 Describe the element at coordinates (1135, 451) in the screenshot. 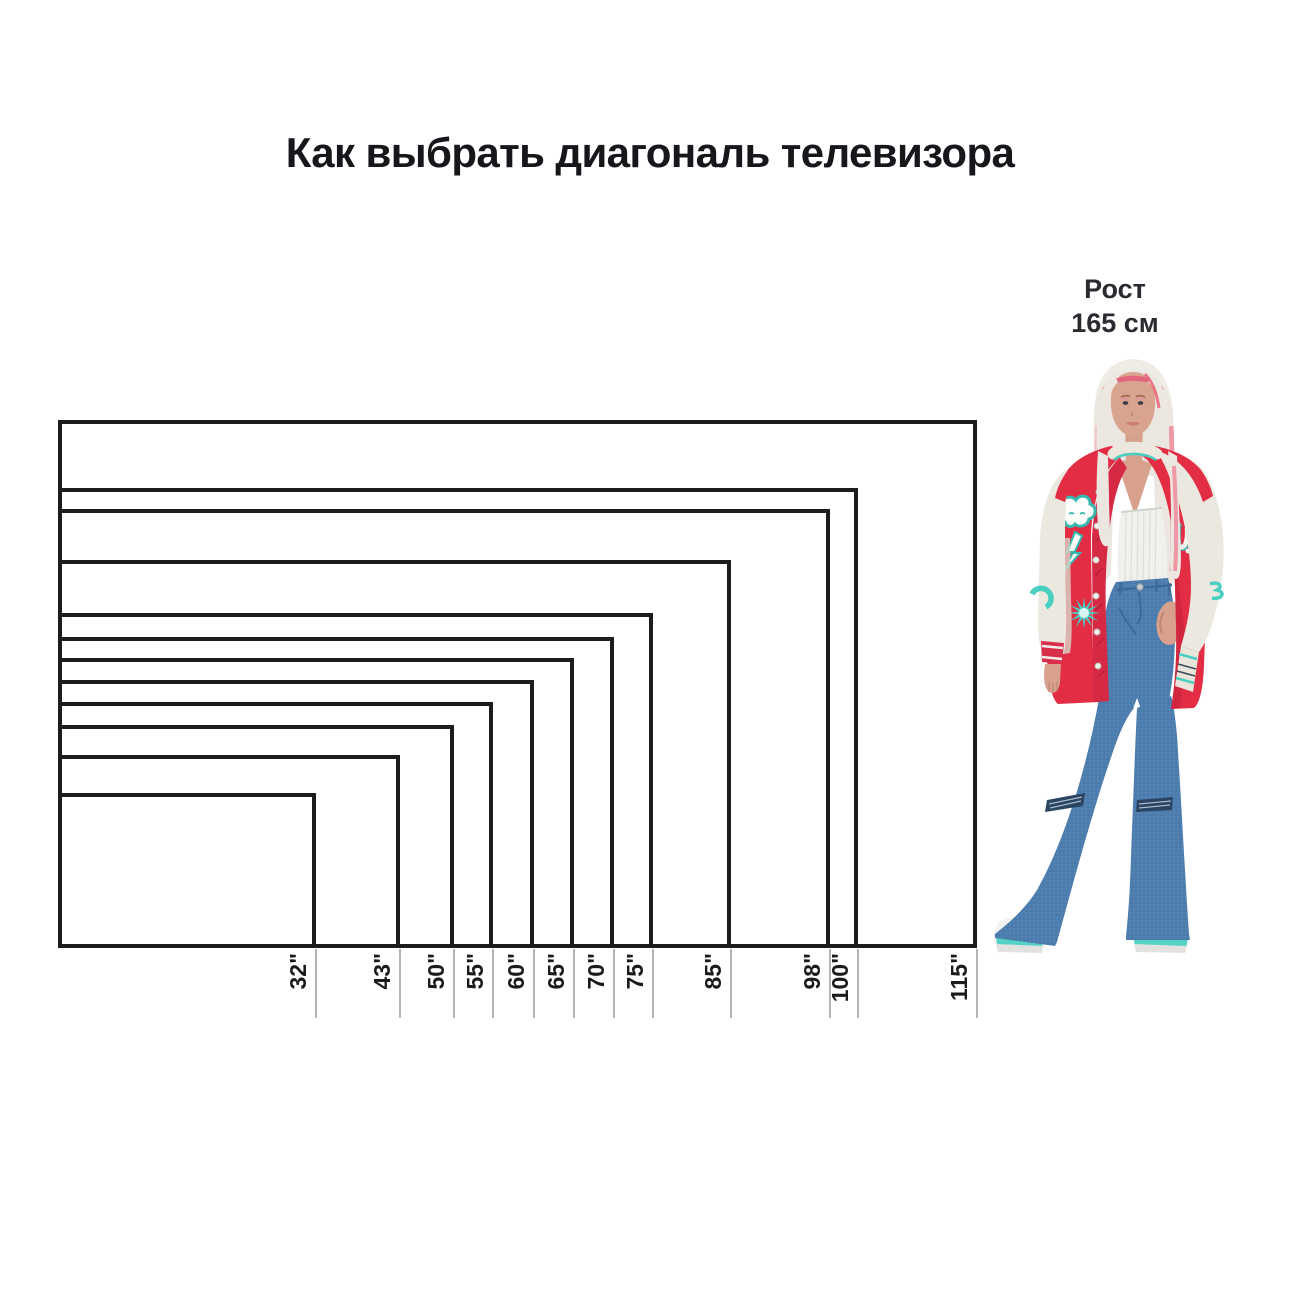

I see `person-collar` at that location.